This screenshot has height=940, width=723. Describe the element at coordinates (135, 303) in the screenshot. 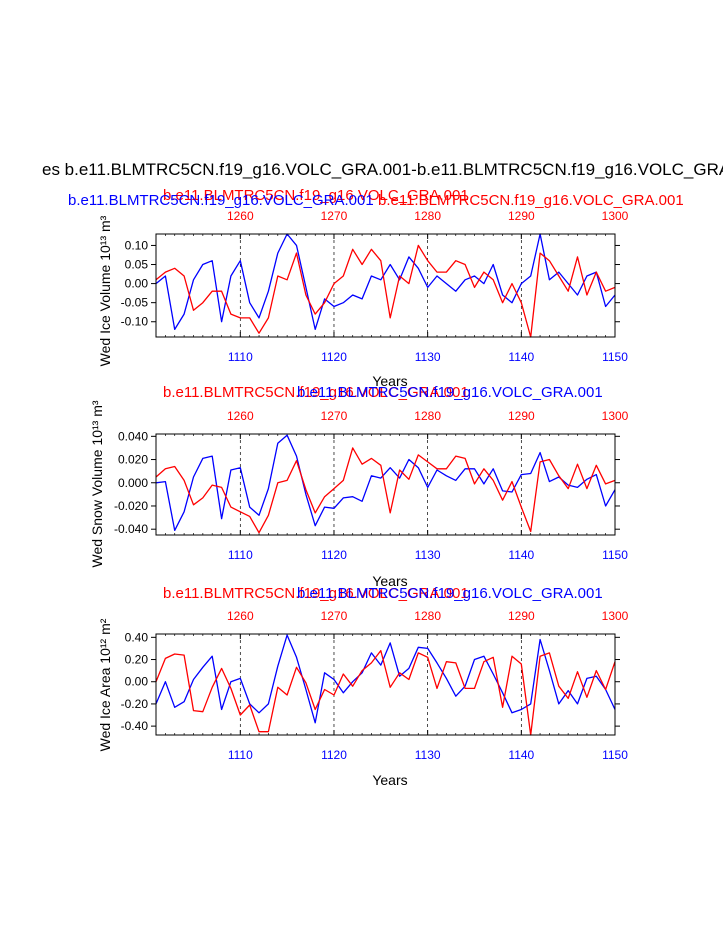

I see `ytick-label: -0.05` at that location.